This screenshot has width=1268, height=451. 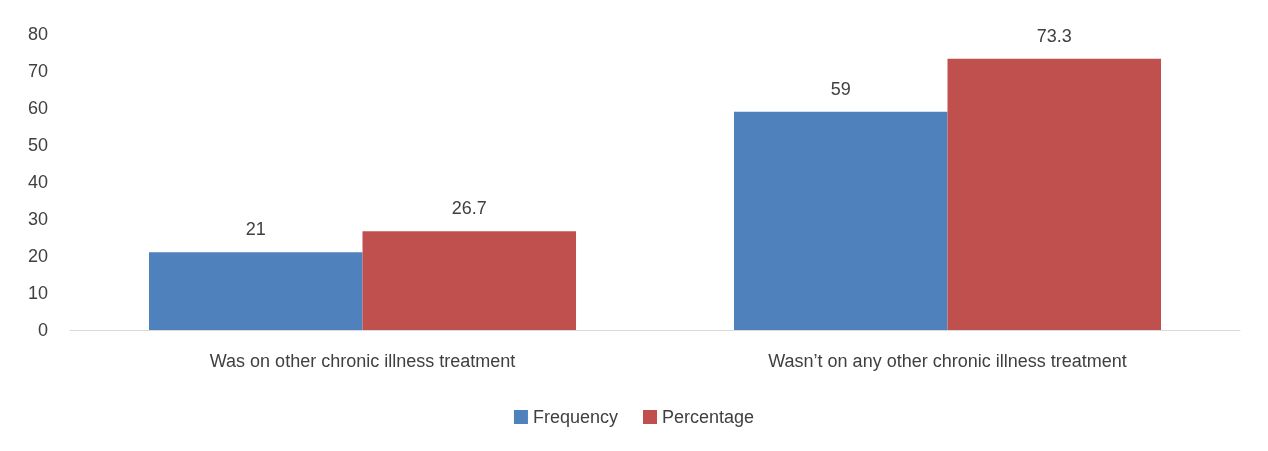 I want to click on legend-label: Percentage, so click(x=708, y=417).